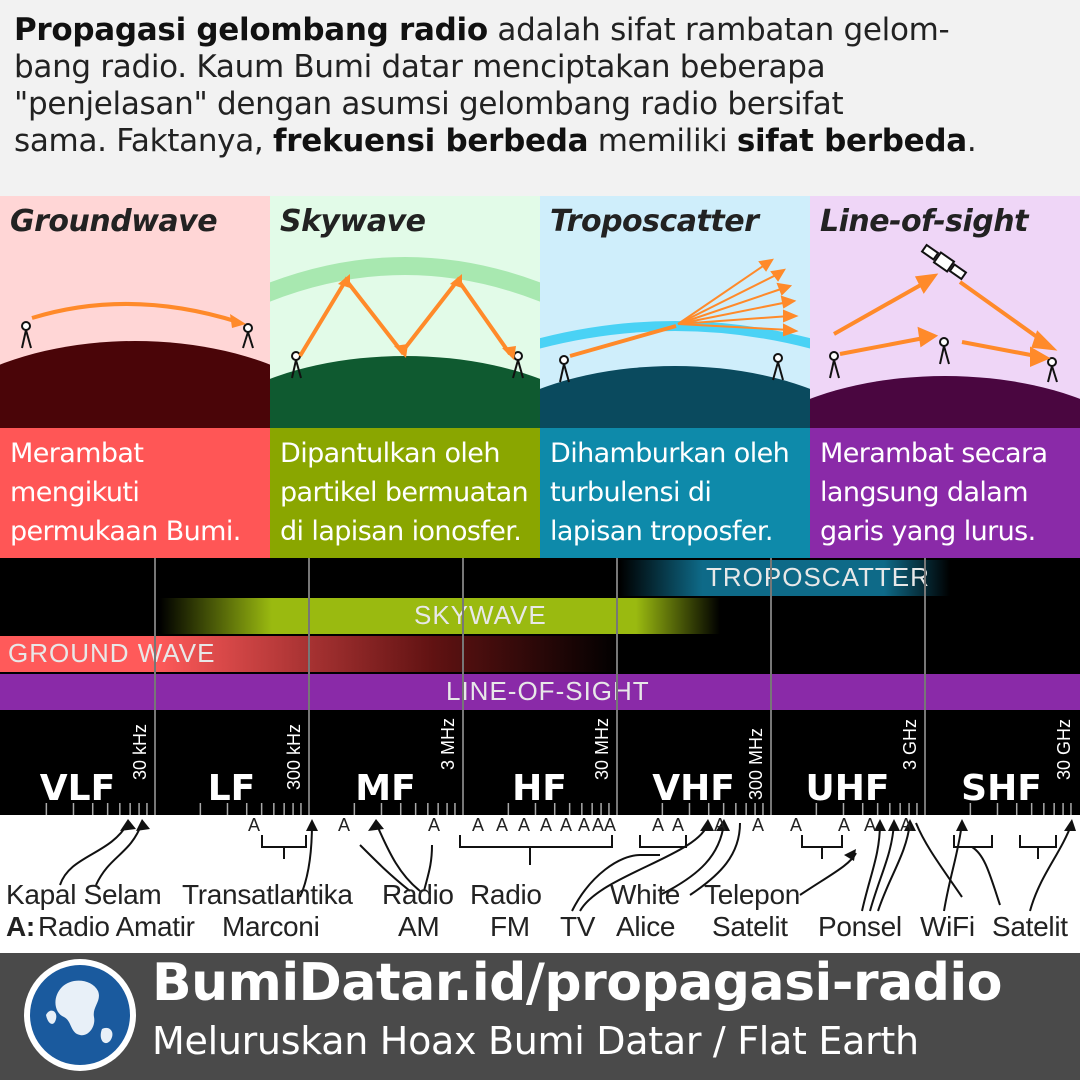 Image resolution: width=1080 pixels, height=1080 pixels. Describe the element at coordinates (578, 926) in the screenshot. I see `label-tv: TV` at that location.